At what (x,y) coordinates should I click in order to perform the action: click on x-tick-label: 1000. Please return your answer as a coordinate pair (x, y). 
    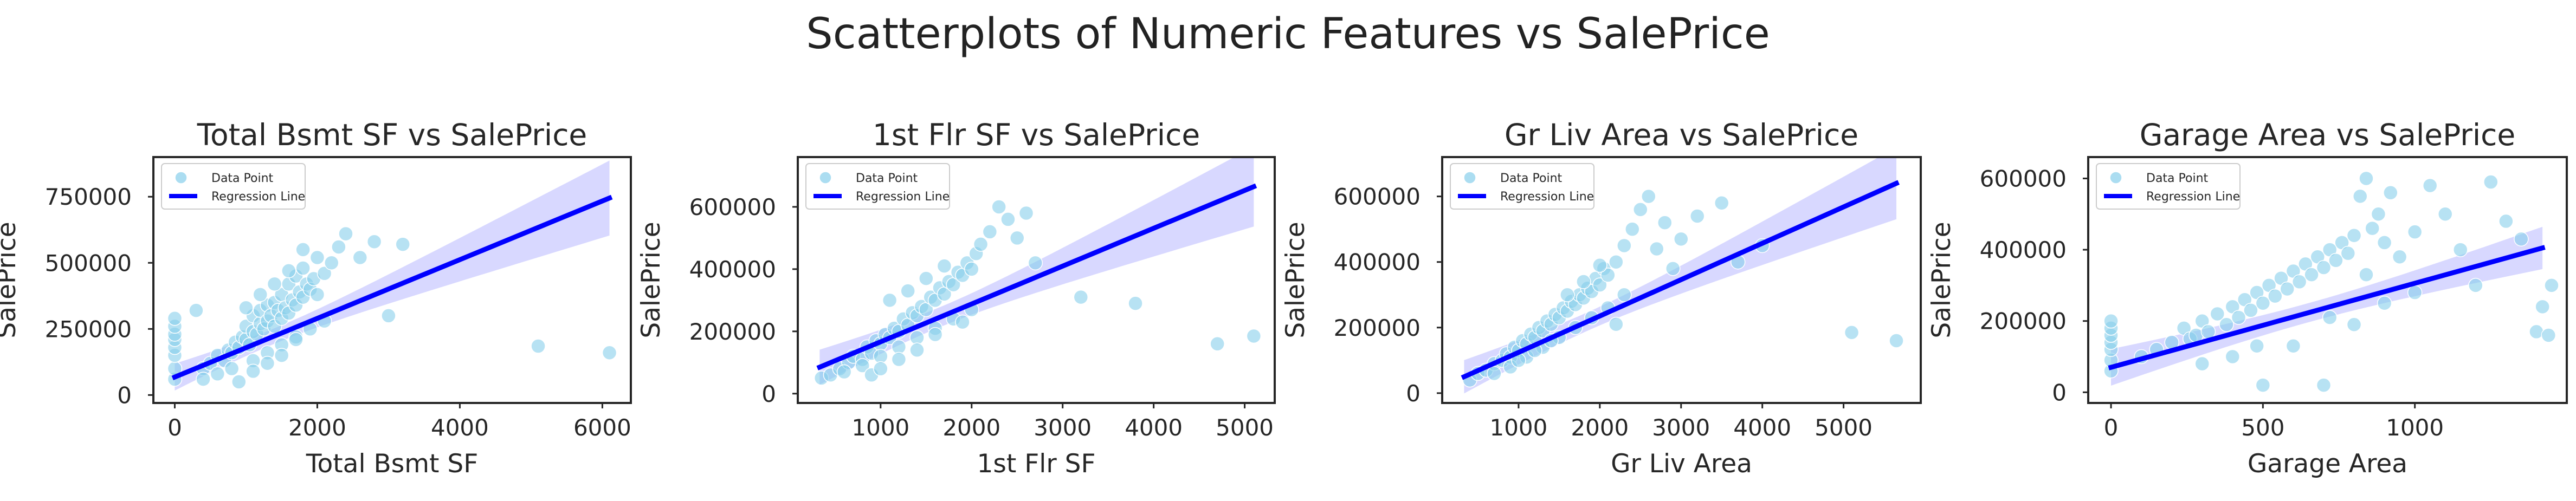
    Looking at the image, I should click on (880, 427).